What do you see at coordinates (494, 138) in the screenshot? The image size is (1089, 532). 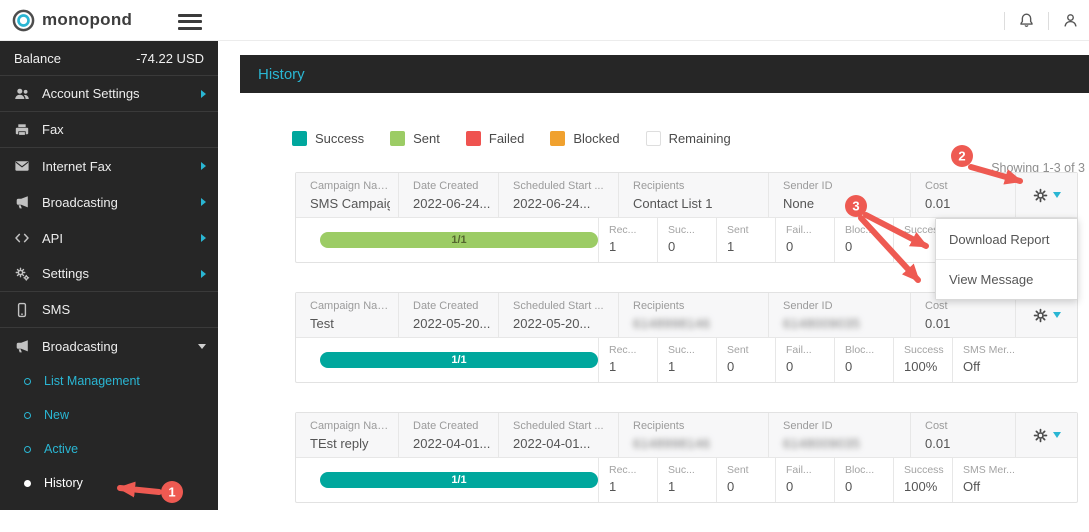 I see `legend-failed: Failed` at bounding box center [494, 138].